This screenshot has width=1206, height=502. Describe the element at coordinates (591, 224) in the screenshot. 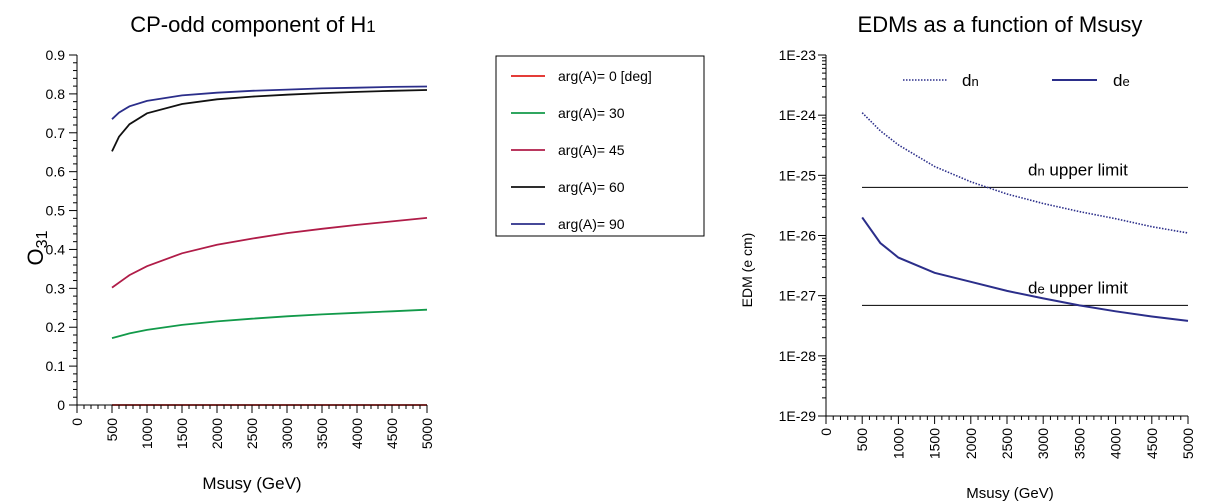

I see `left-legend-label: arg(A)= 90` at that location.